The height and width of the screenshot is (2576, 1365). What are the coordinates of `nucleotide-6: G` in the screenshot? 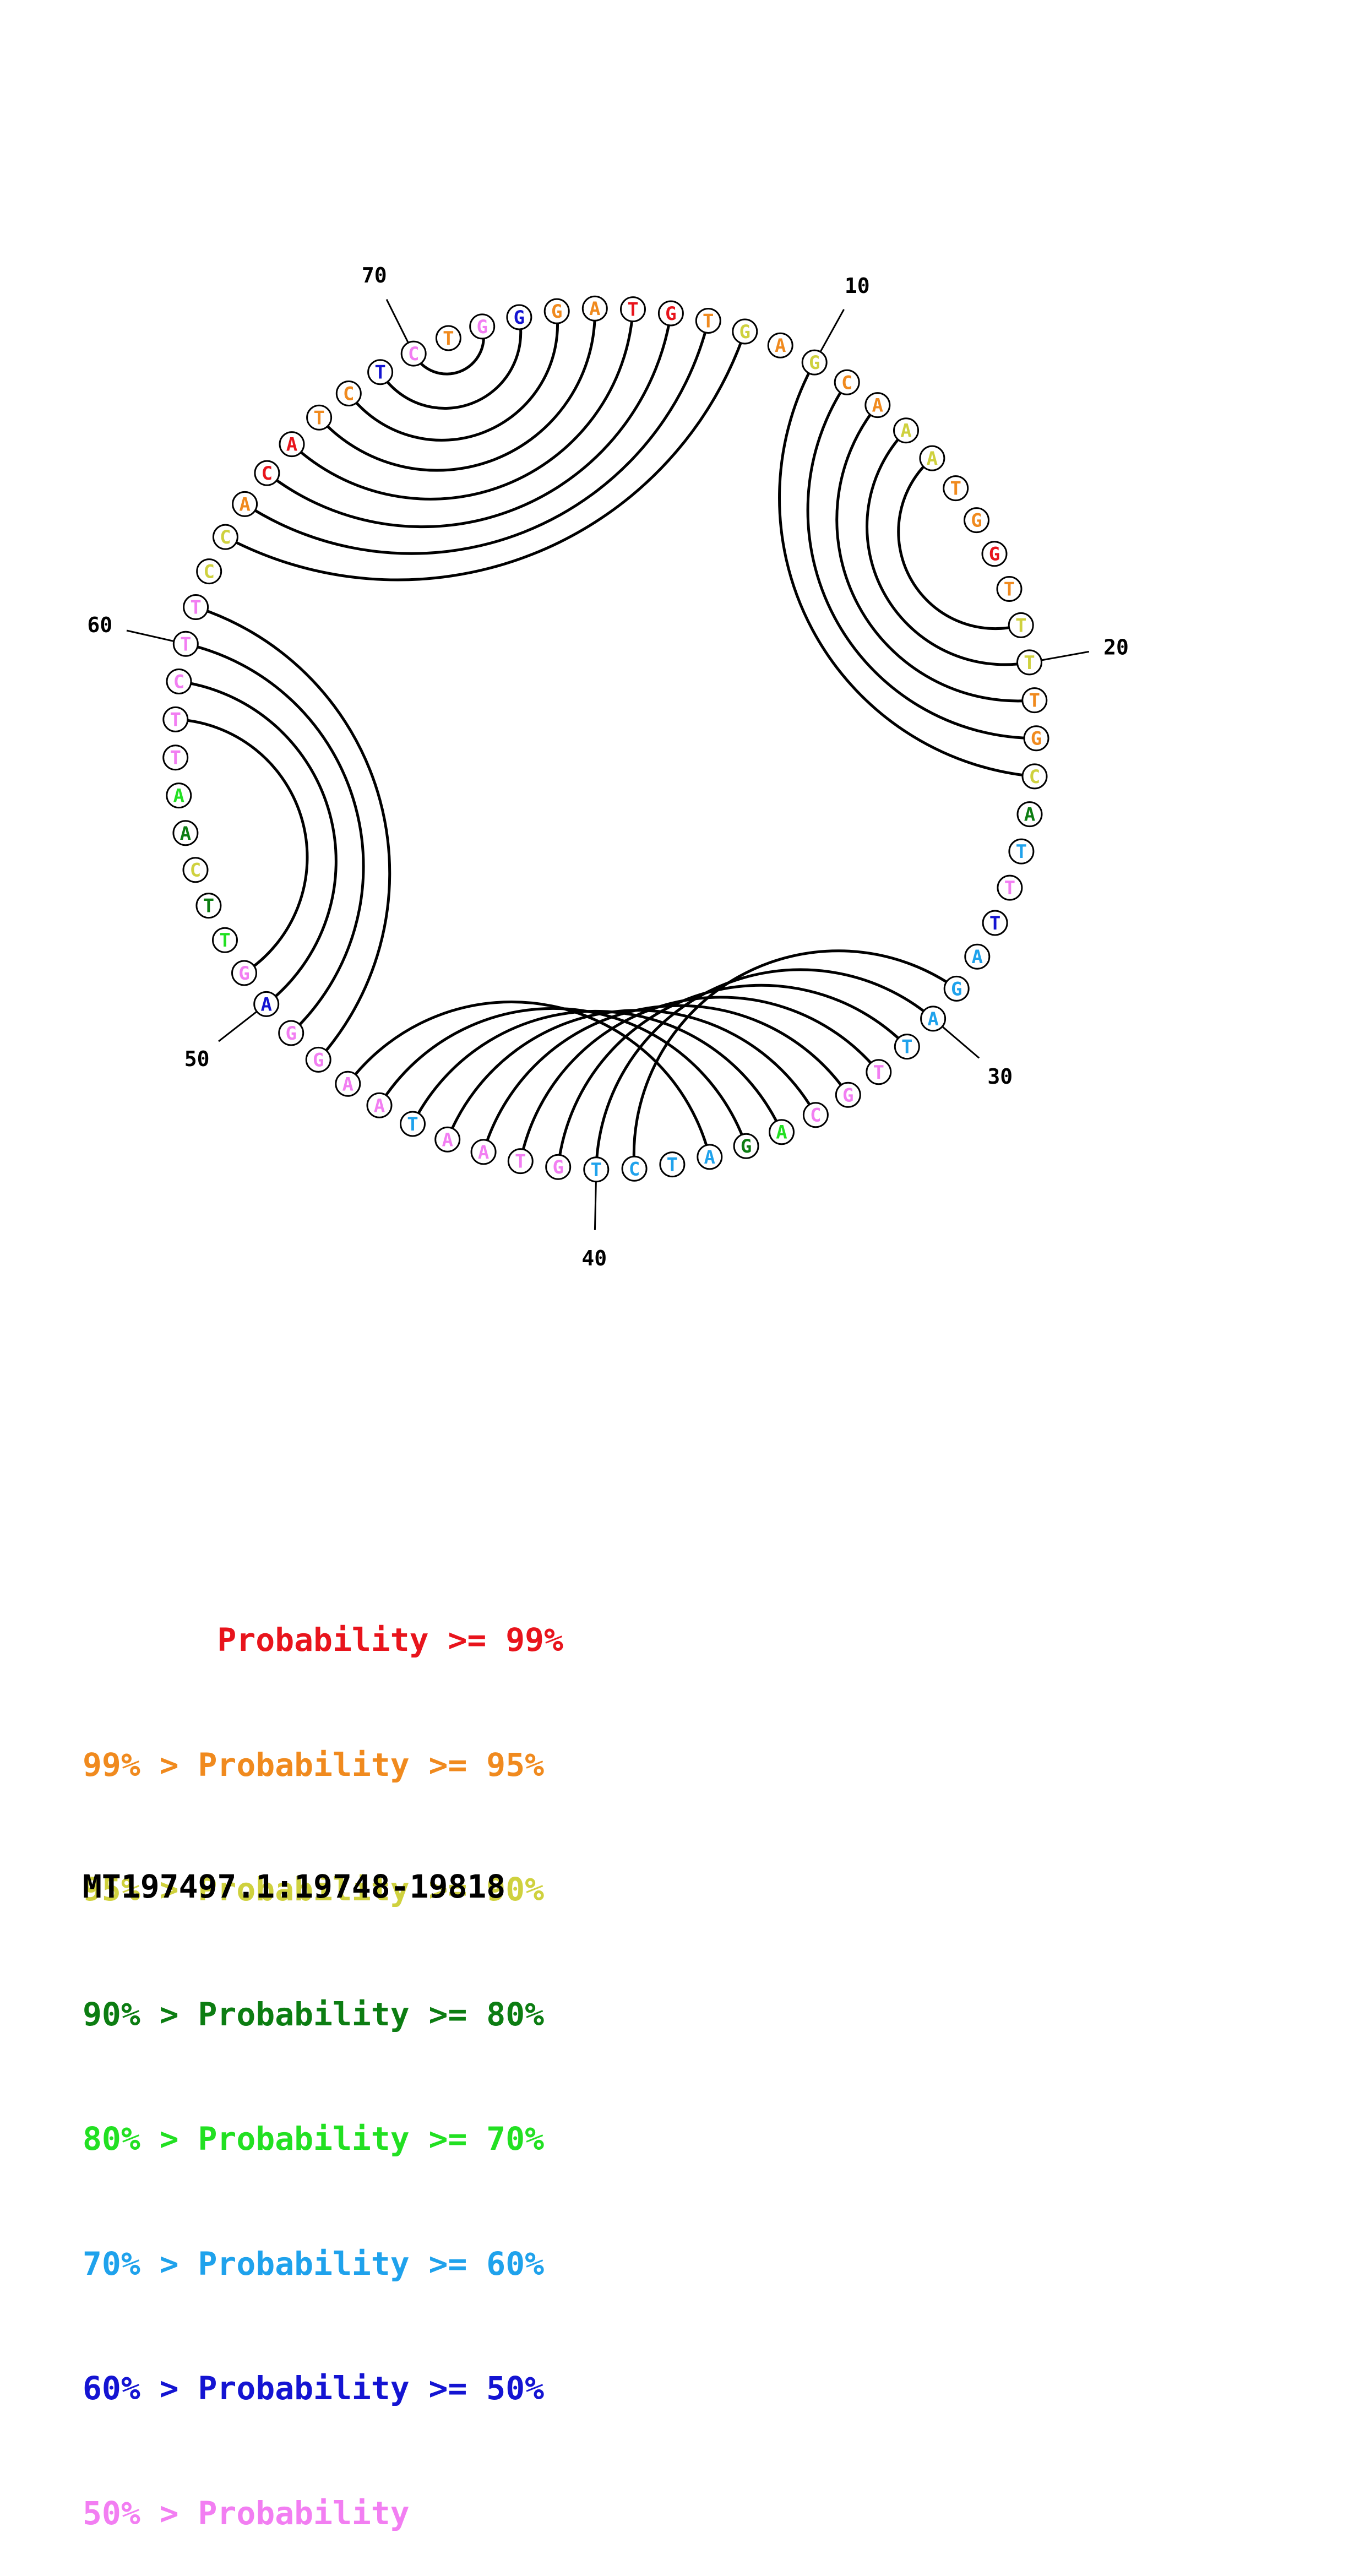 It's located at (670, 314).